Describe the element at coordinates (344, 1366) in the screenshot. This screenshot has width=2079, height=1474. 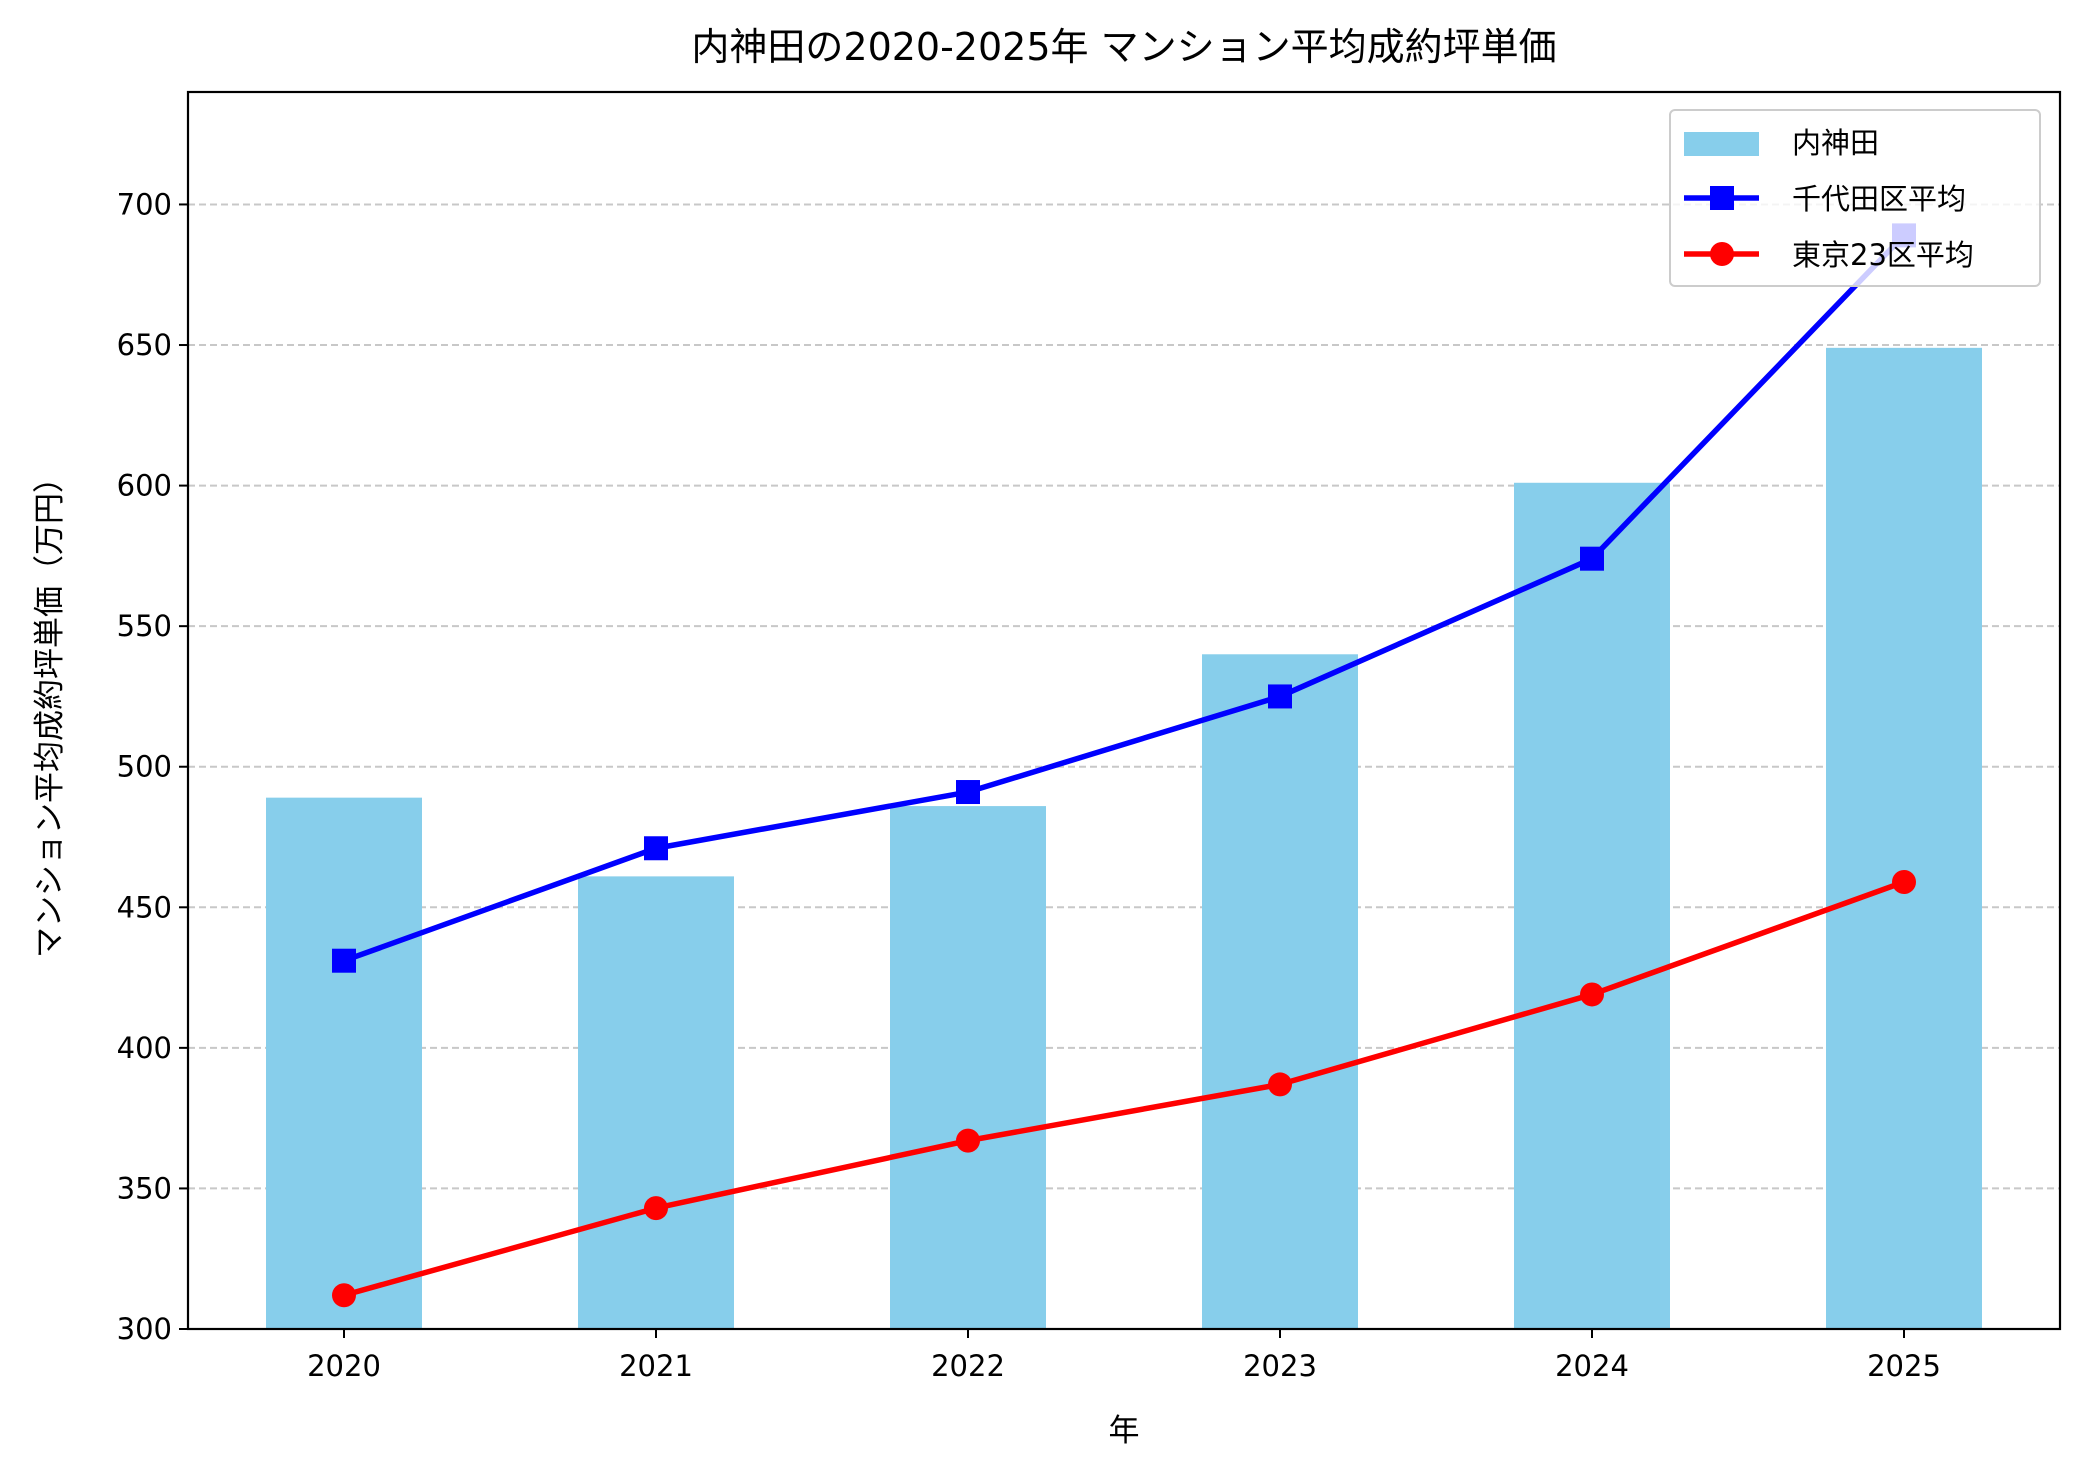
I see `x-tick-label: 2020` at that location.